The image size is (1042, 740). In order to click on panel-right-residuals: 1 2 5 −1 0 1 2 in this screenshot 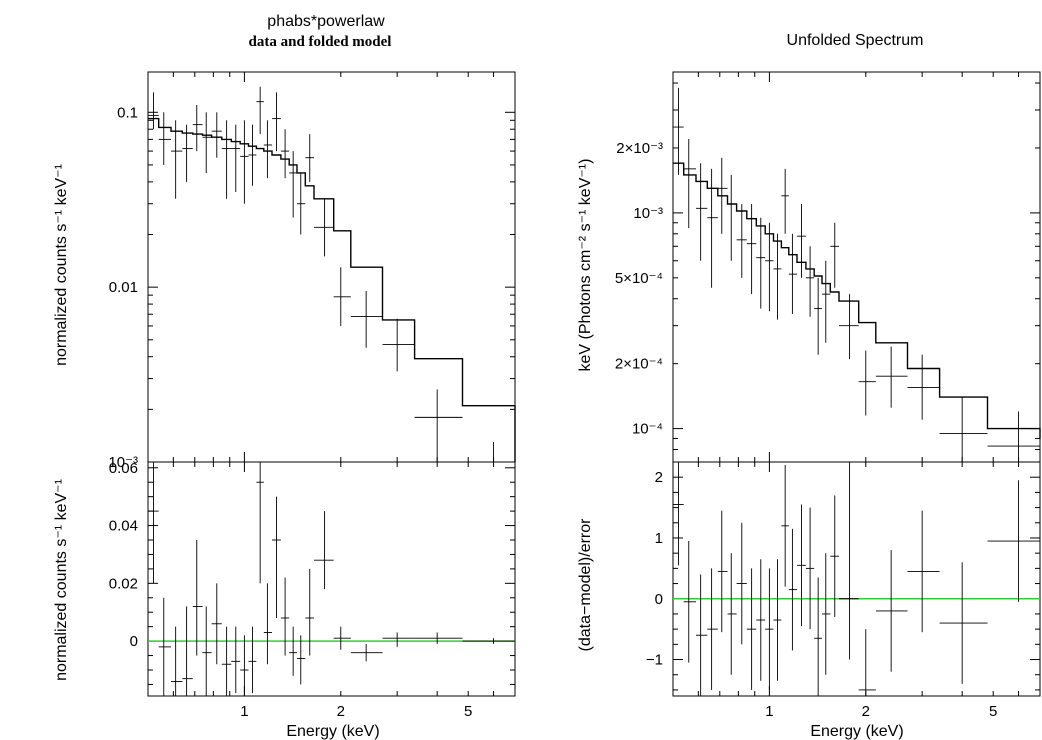, I will do `click(843, 590)`.